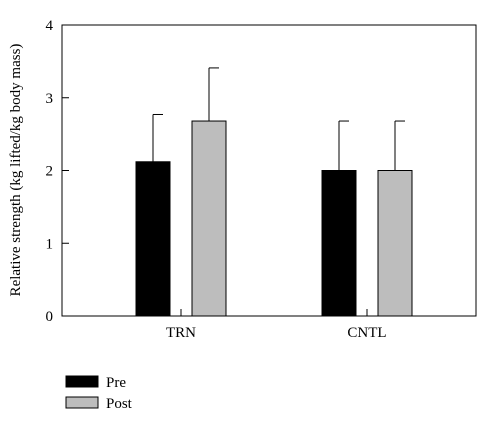  What do you see at coordinates (395, 243) in the screenshot?
I see `bar-cntl-post` at bounding box center [395, 243].